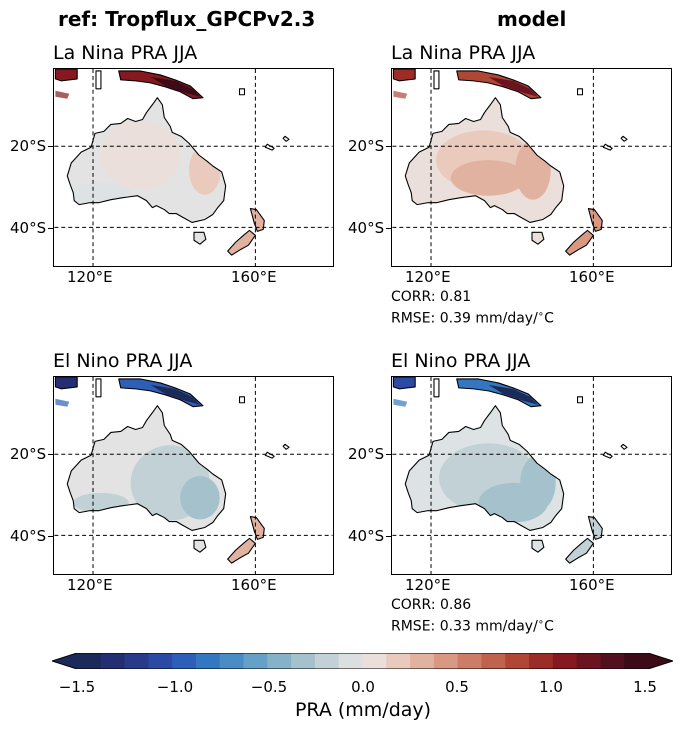  I want to click on australia-anomaly, so click(497, 483).